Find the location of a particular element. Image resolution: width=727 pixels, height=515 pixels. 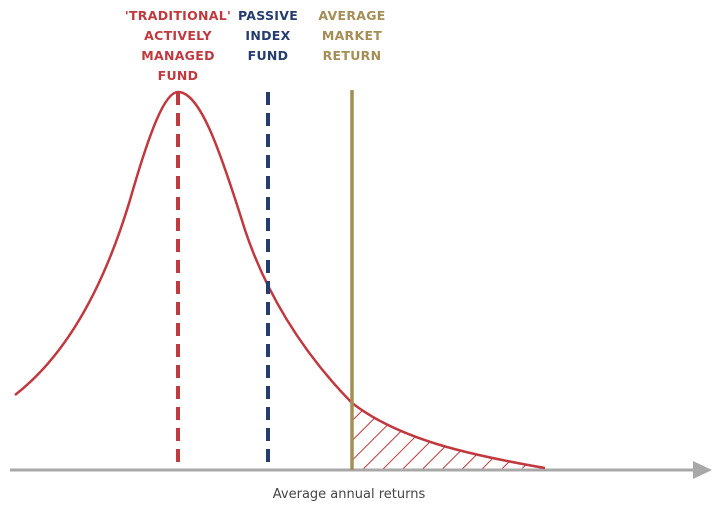

label-line: PASSIVE is located at coordinates (268, 15).